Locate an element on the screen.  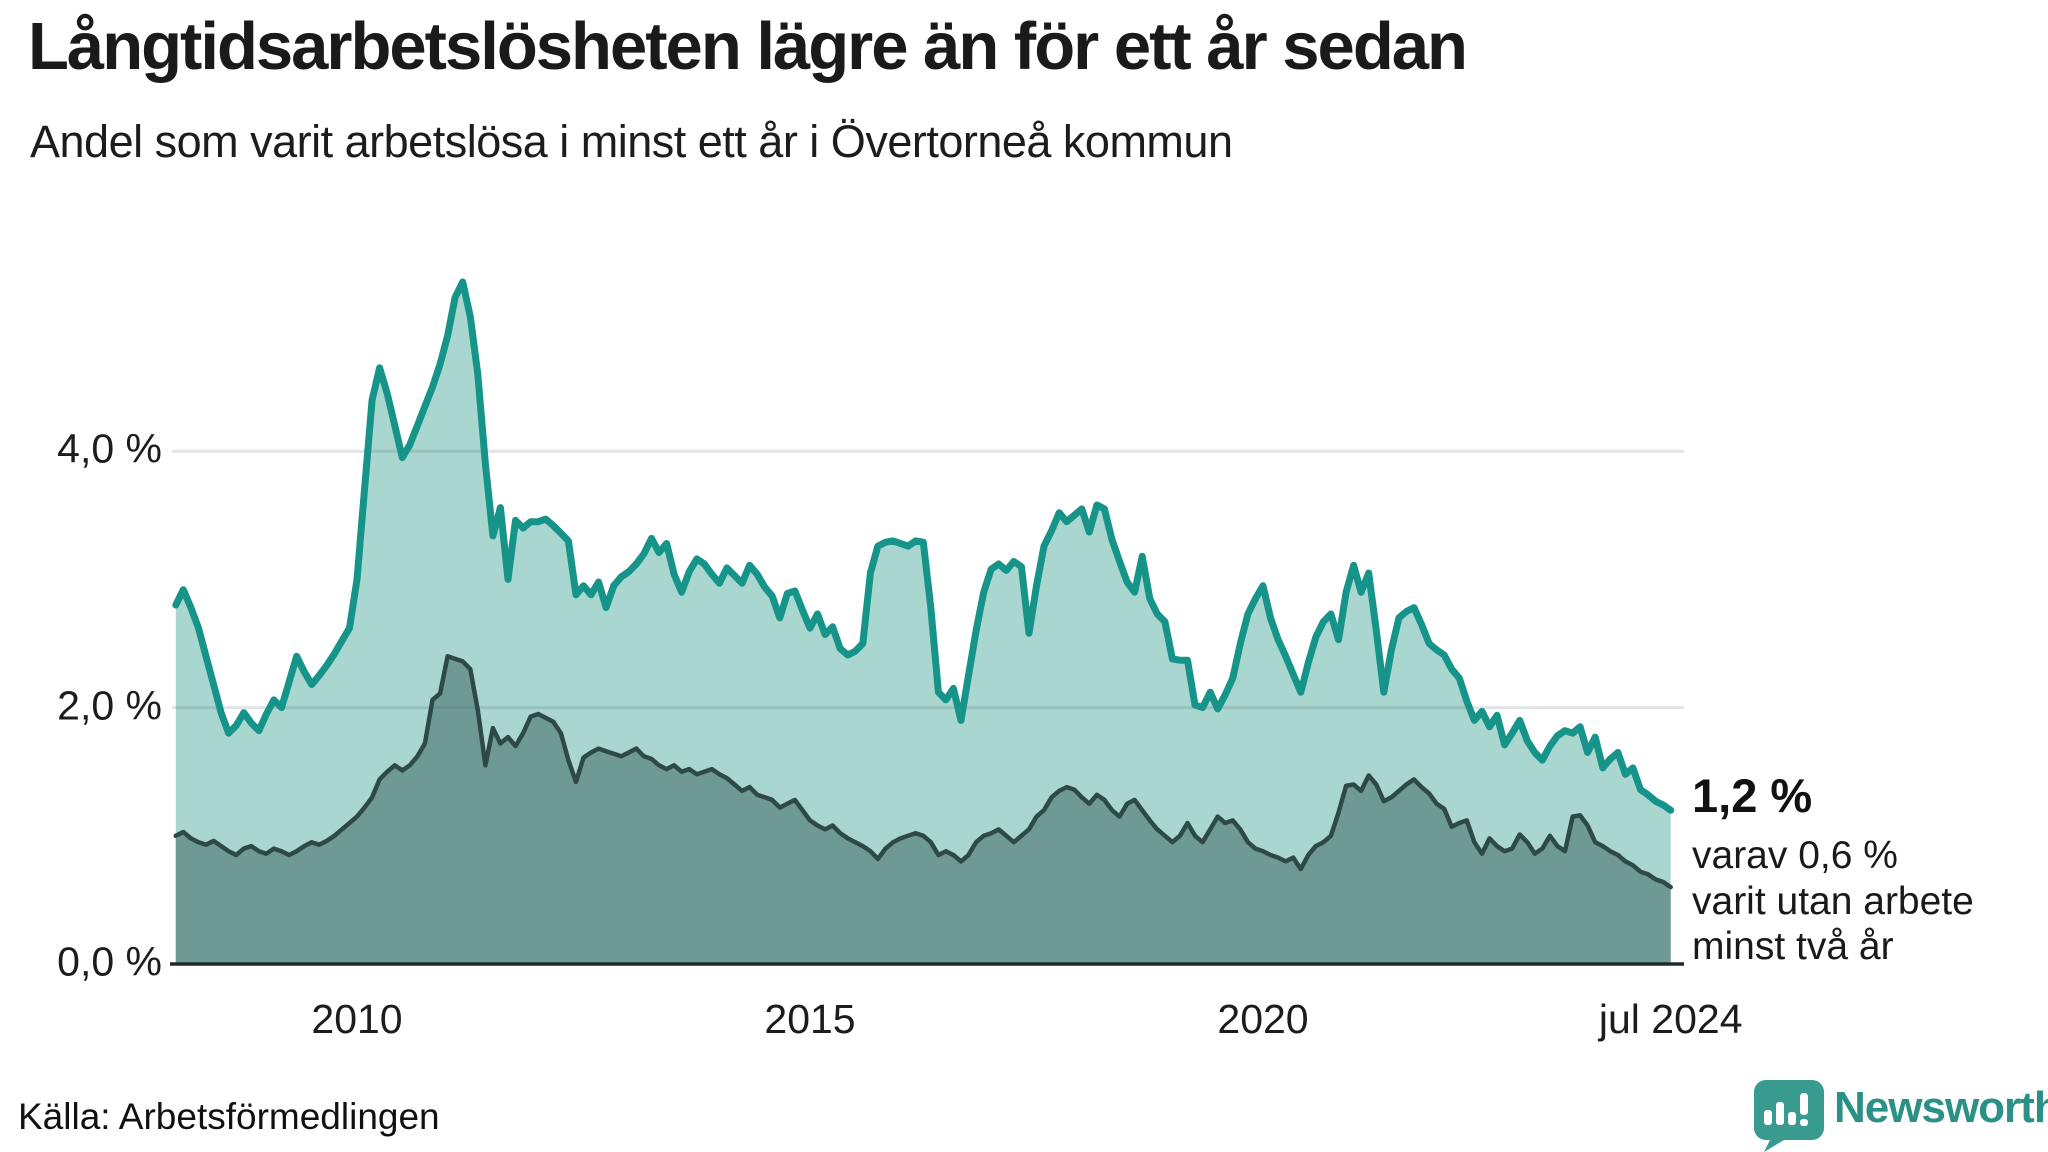
y-tick-label: 0,0 % is located at coordinates (109, 961).